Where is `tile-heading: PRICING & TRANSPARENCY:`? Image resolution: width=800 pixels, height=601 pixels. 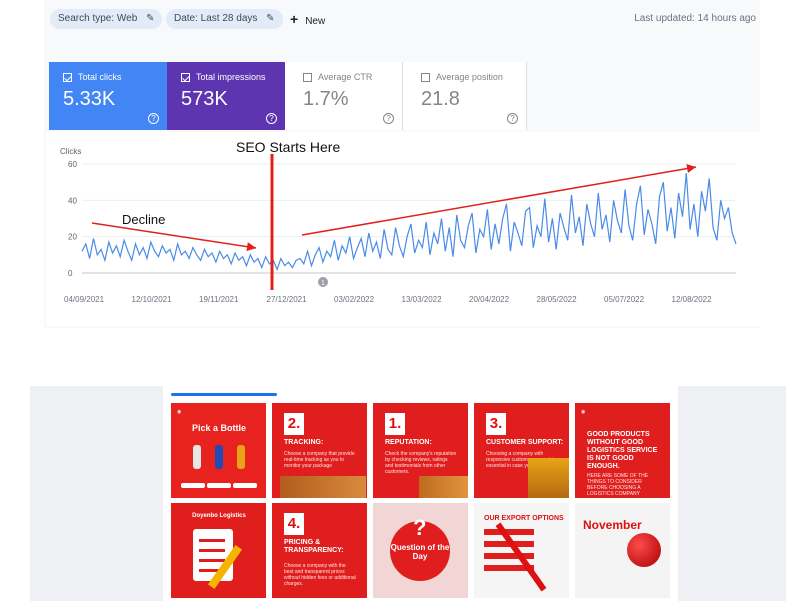 tile-heading: PRICING & TRANSPARENCY: is located at coordinates (314, 546).